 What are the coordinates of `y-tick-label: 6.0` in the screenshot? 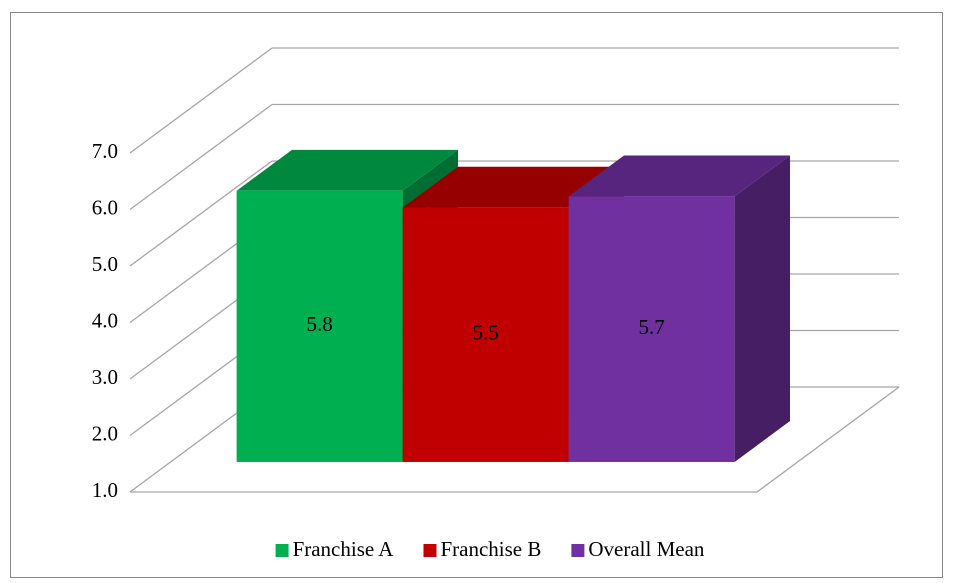 It's located at (105, 207).